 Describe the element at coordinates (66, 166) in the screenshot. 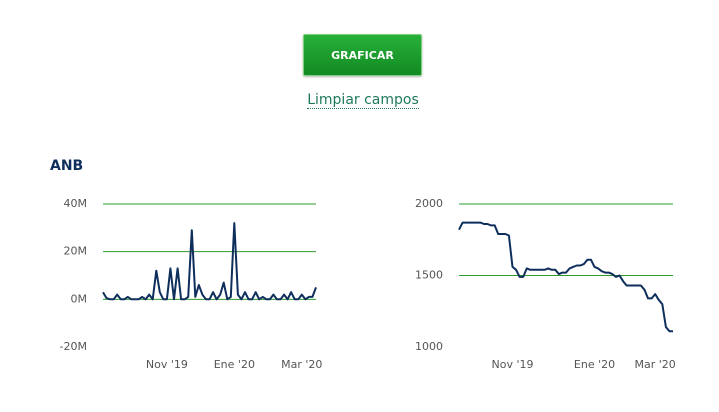

I see `chart-title: ANB` at that location.